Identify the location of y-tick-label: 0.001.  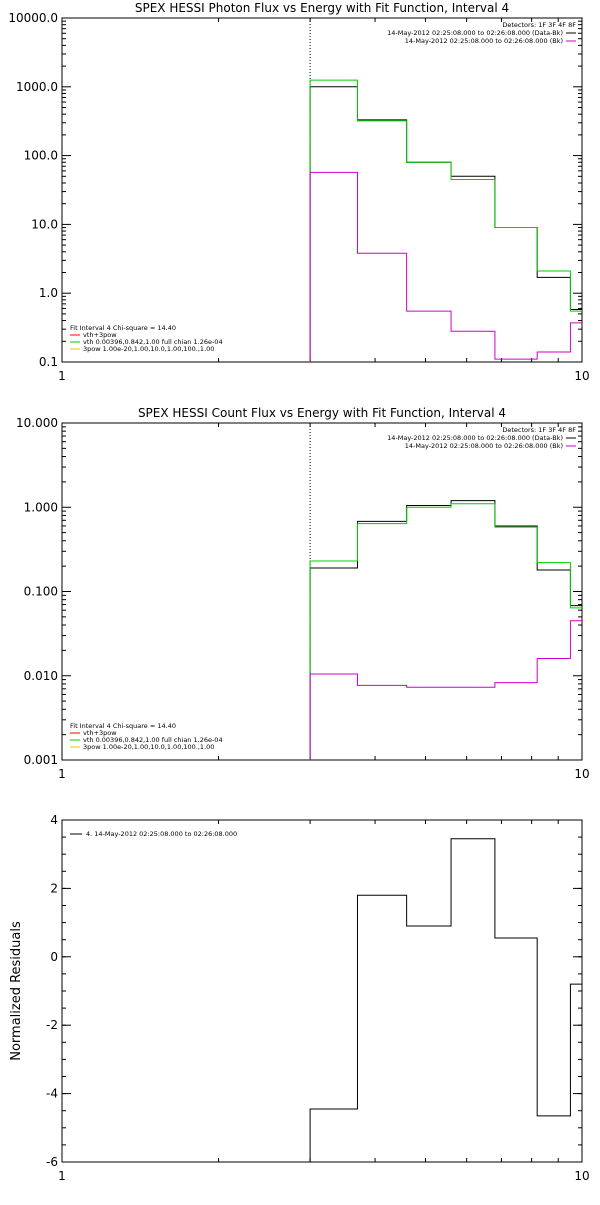
(41, 760).